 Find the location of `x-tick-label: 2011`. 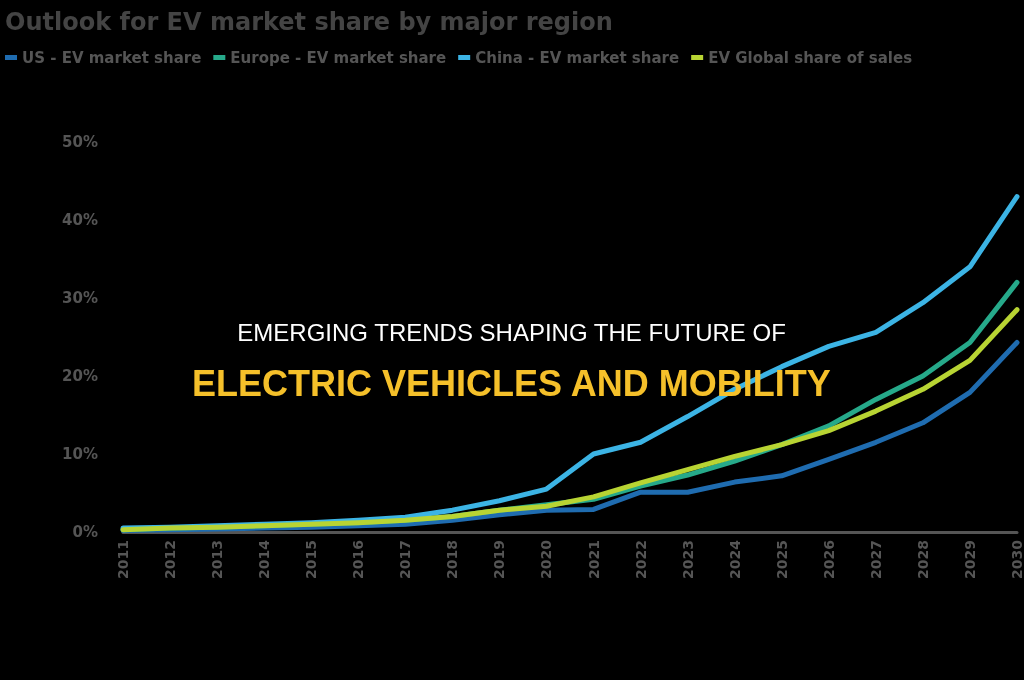

x-tick-label: 2011 is located at coordinates (123, 559).